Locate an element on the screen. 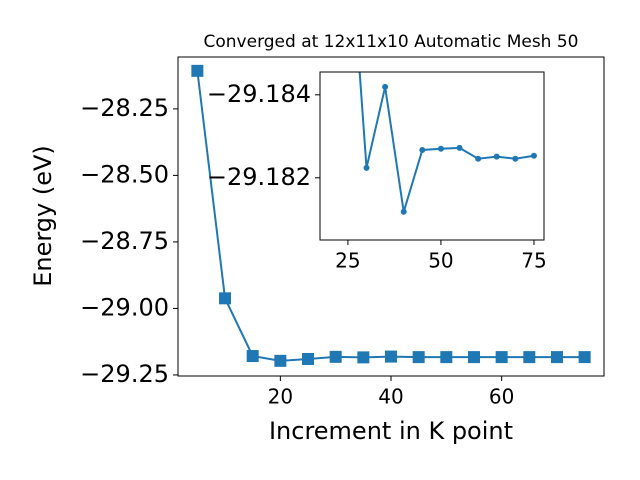  axes-frame is located at coordinates (432, 156).